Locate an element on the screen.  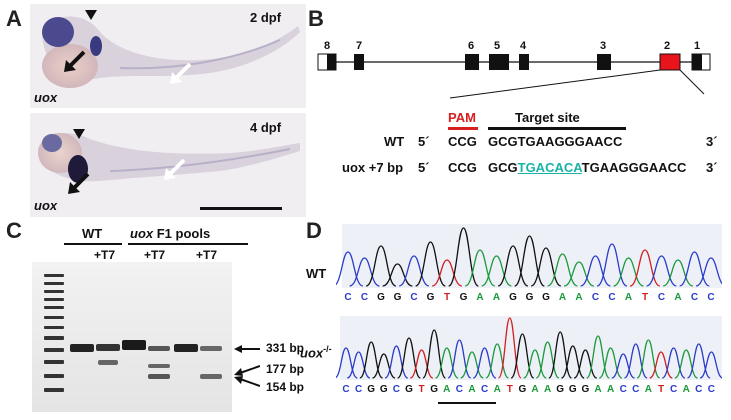
wt-base-call-15: C is located at coordinates (595, 297).